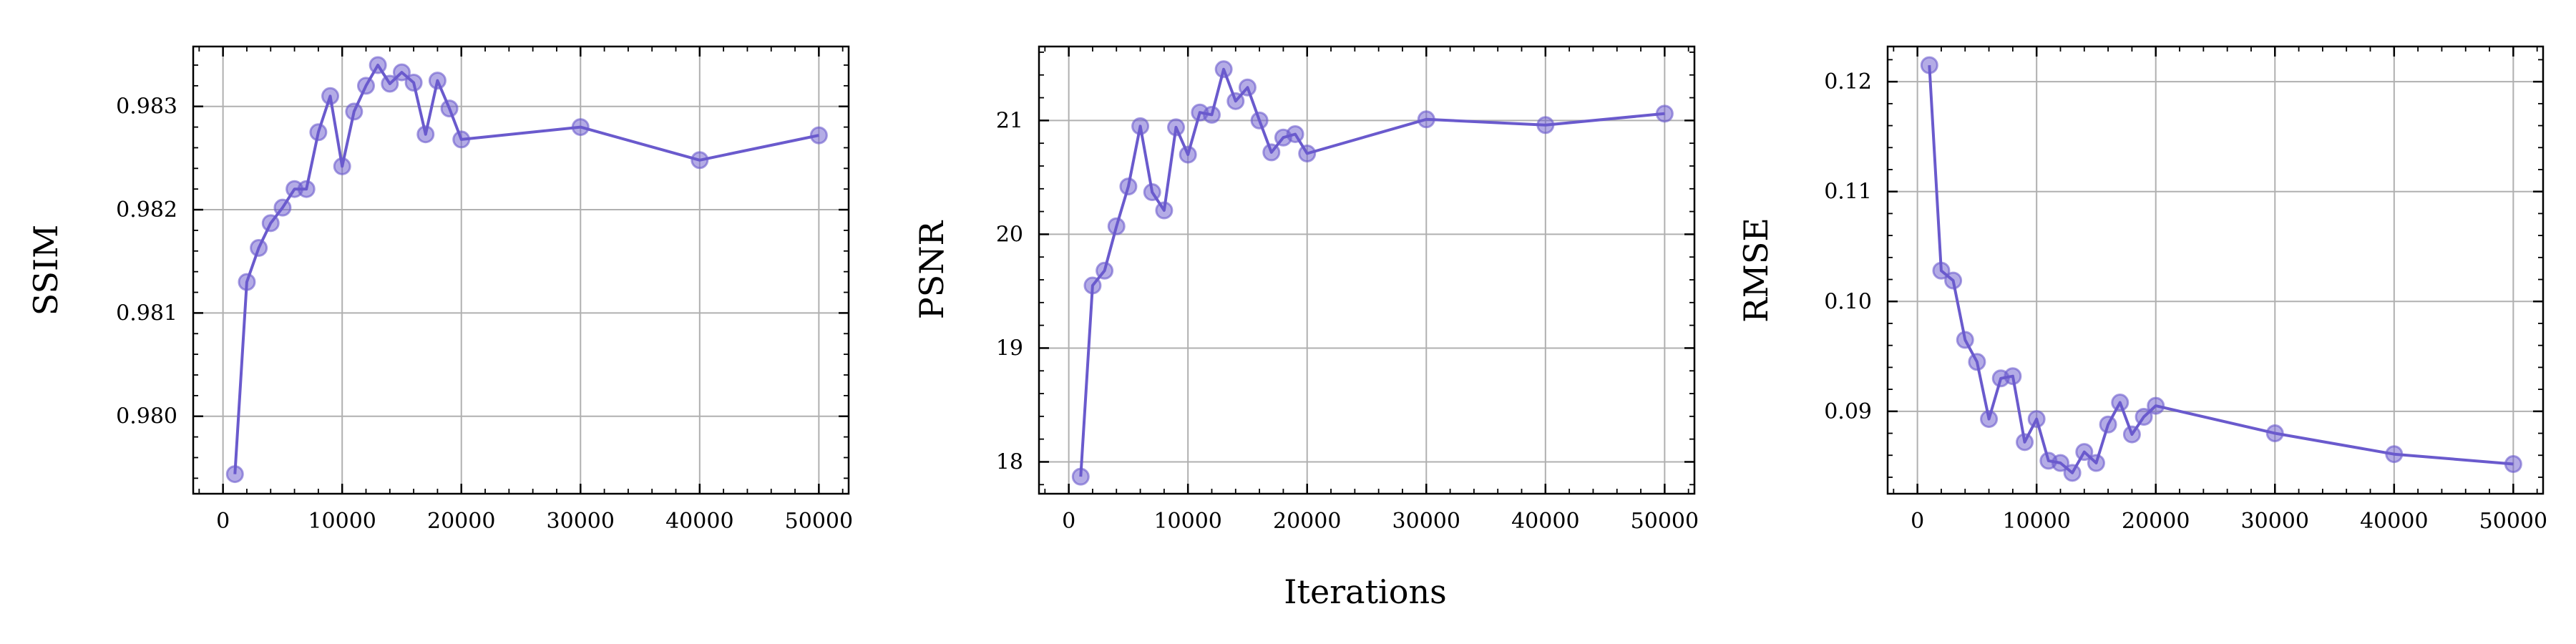  I want to click on y-axis-label: PSNR, so click(931, 269).